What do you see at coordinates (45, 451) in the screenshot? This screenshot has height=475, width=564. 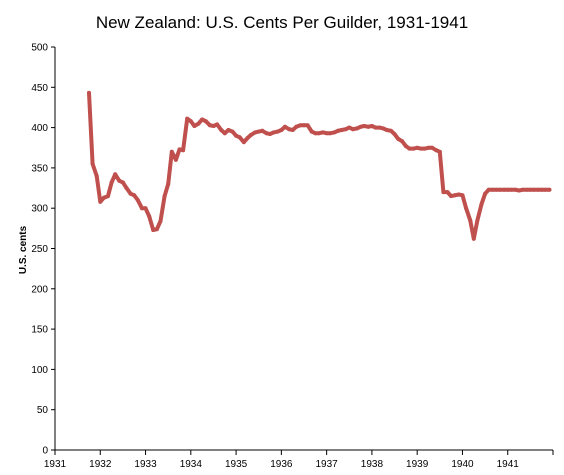 I see `y-tick-label: 0` at bounding box center [45, 451].